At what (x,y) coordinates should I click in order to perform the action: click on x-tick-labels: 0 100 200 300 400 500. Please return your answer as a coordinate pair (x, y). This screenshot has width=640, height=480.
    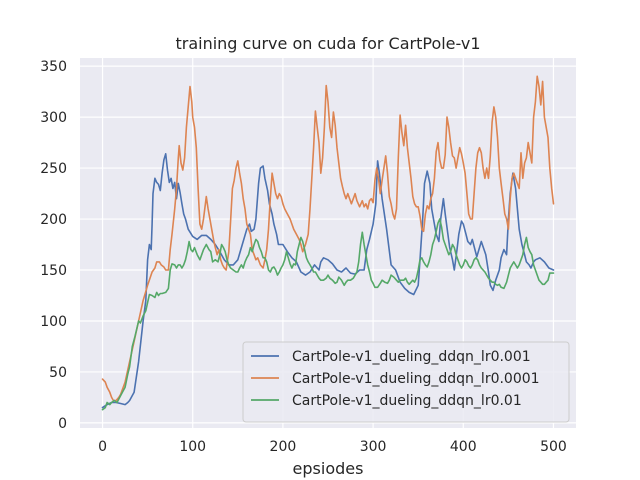
    Looking at the image, I should click on (332, 447).